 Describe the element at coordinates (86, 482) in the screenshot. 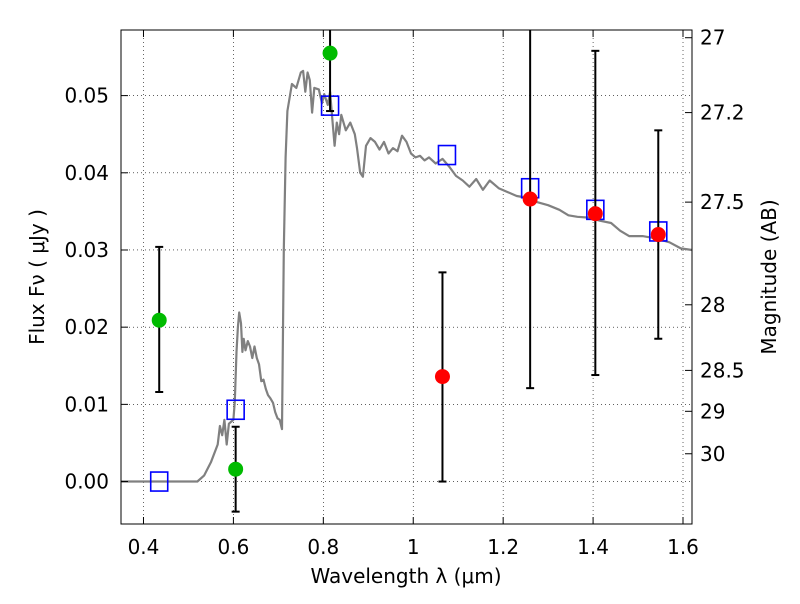

I see `y-tick-label: 0.00` at that location.